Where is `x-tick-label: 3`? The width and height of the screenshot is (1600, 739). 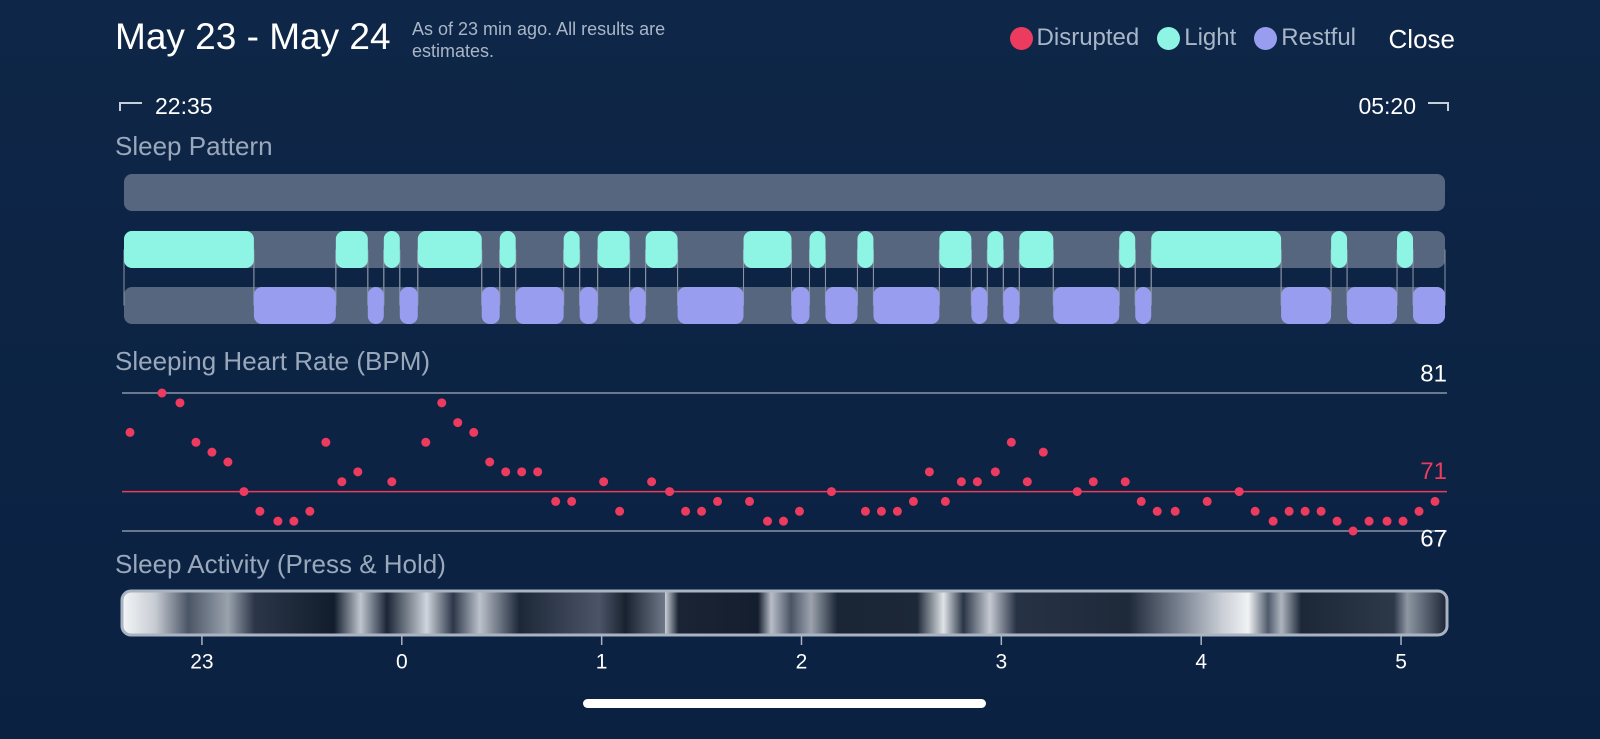 x-tick-label: 3 is located at coordinates (1001, 662).